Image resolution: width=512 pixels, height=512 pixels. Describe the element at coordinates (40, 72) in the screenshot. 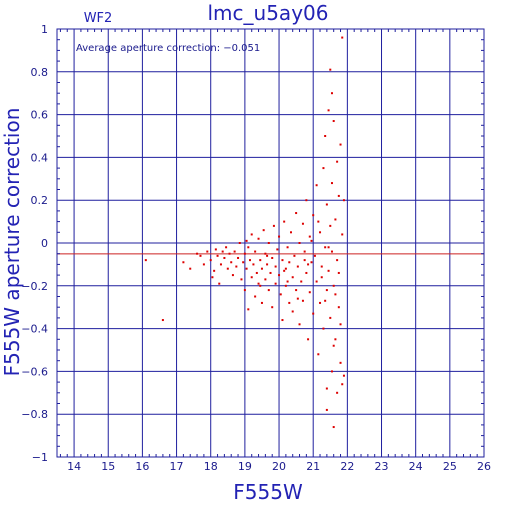

I see `y-tick-label: 0.8` at that location.